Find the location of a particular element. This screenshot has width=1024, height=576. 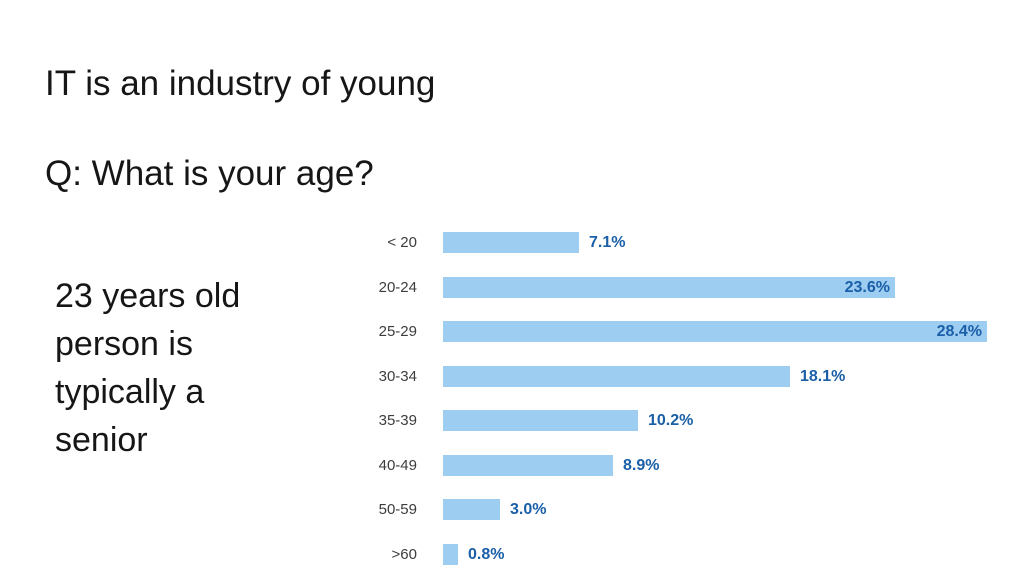

category-label: < 20 is located at coordinates (402, 242).